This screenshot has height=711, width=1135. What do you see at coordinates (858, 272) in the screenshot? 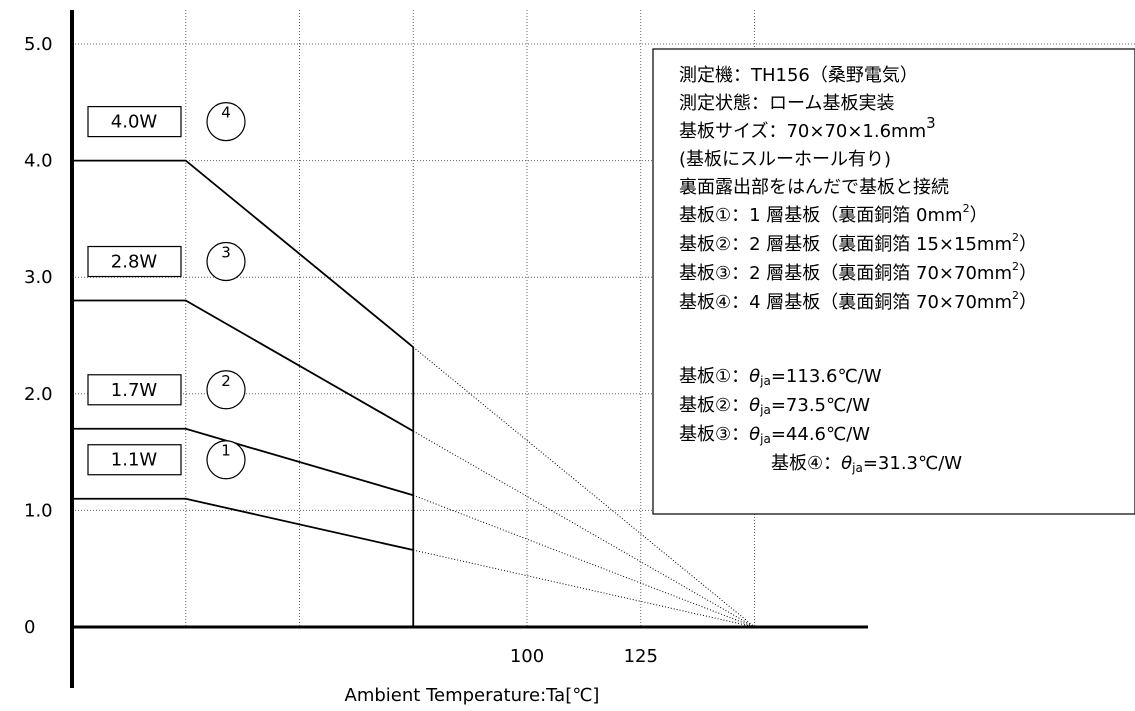
I see `note-line-8: 基板③：2 層基板（裏面銅箔 70×70mm2）` at bounding box center [858, 272].